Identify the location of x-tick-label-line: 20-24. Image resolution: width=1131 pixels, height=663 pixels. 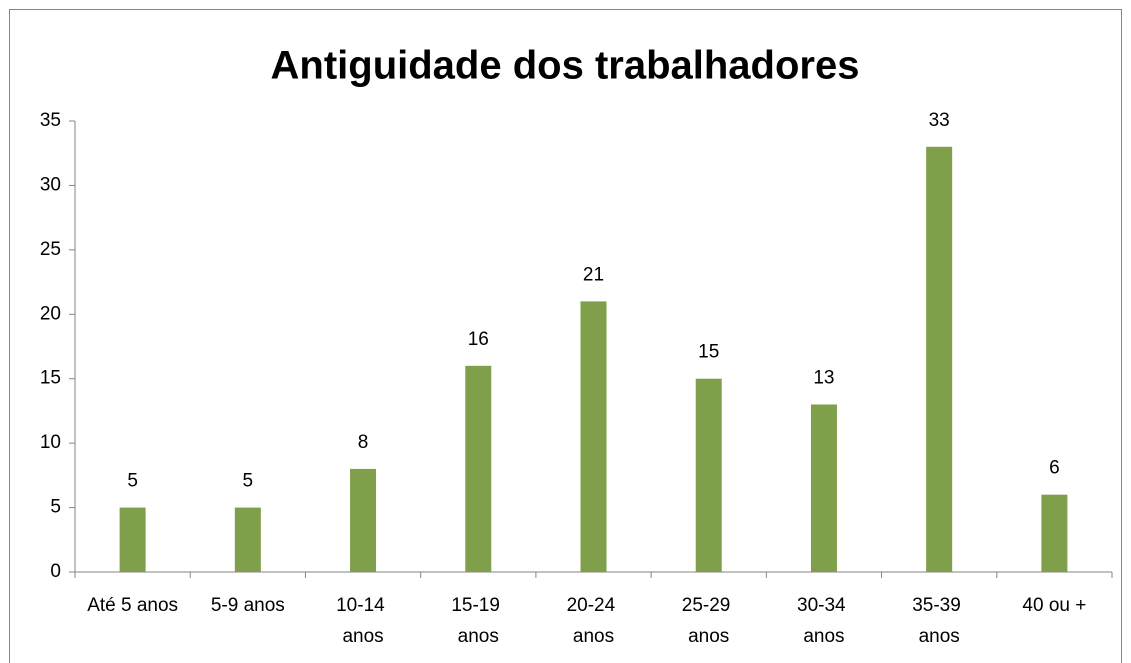
(594, 605).